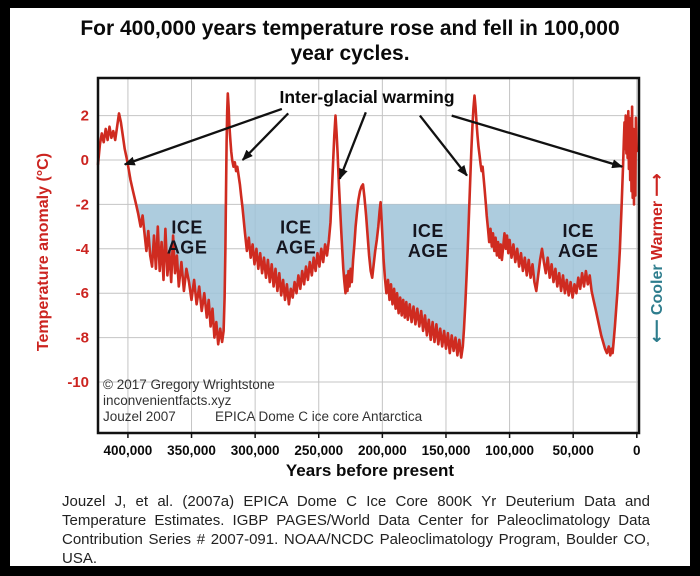 Image resolution: width=700 pixels, height=576 pixels. Describe the element at coordinates (370, 470) in the screenshot. I see `x-axis-title: Years before present` at that location.